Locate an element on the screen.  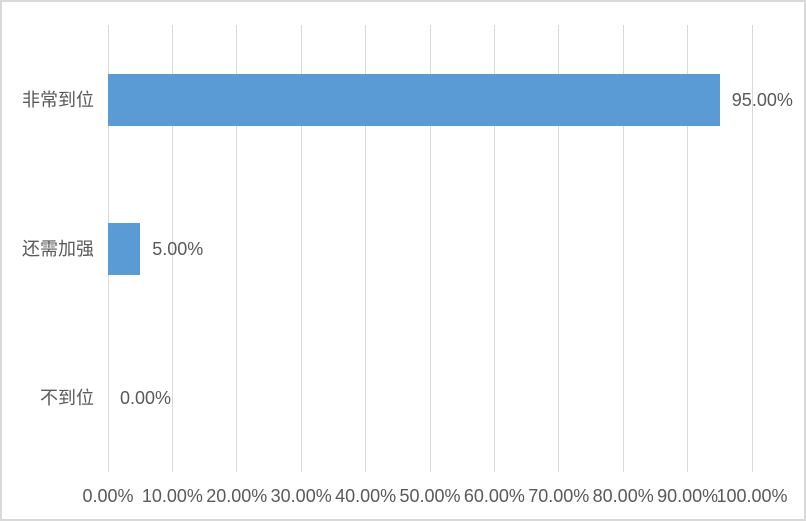
x-axis-tick-label: 90.00% is located at coordinates (688, 496).